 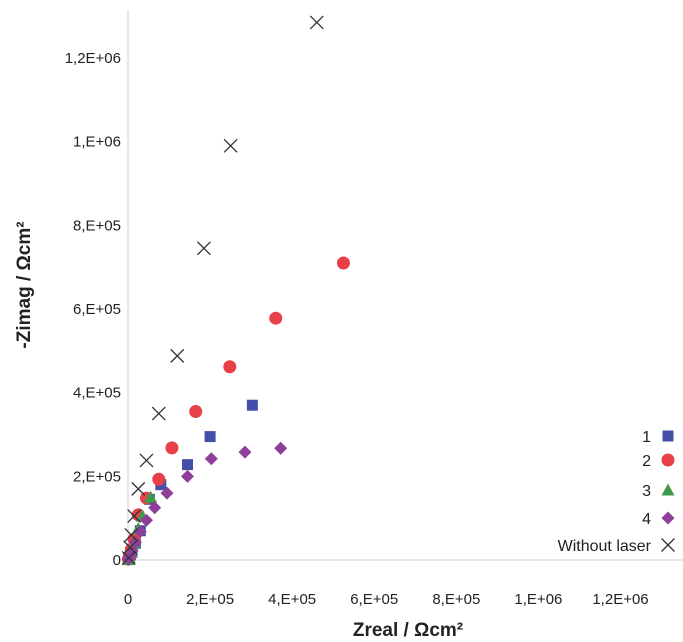 I want to click on y-tick-label: 8,E+05, so click(x=97, y=225).